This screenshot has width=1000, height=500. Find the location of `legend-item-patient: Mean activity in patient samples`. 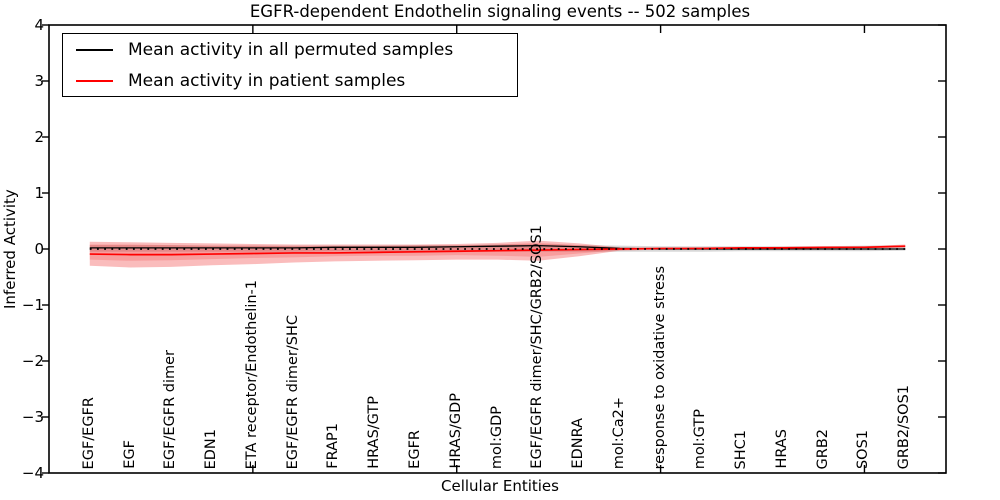

legend-item-patient: Mean activity in patient samples is located at coordinates (290, 80).